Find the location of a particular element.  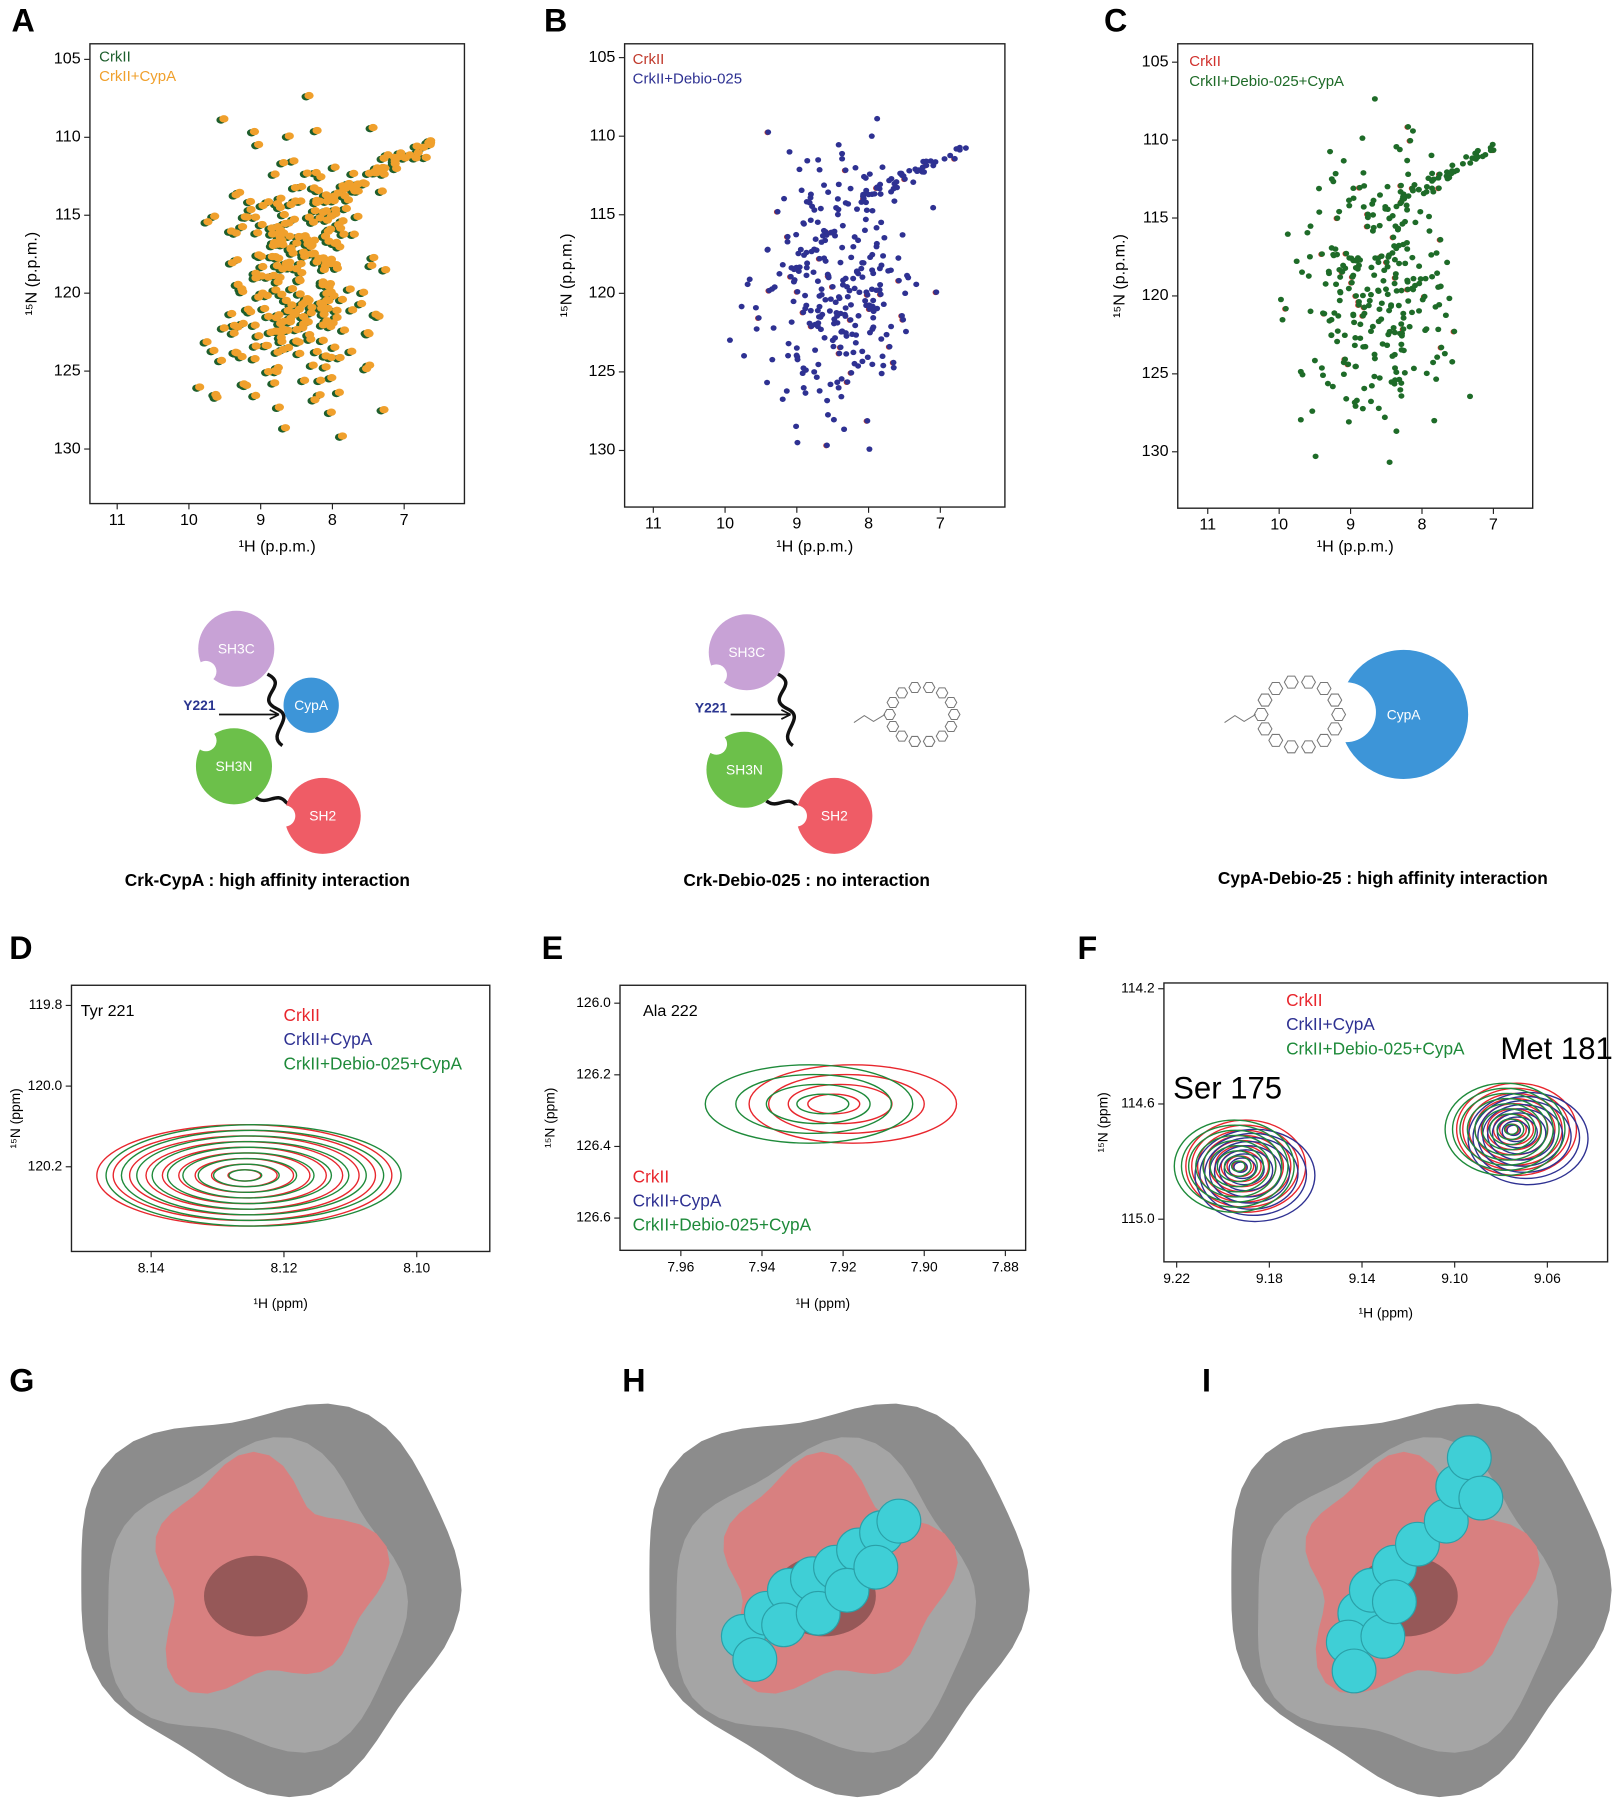

protein-domain is located at coordinates (236, 648).